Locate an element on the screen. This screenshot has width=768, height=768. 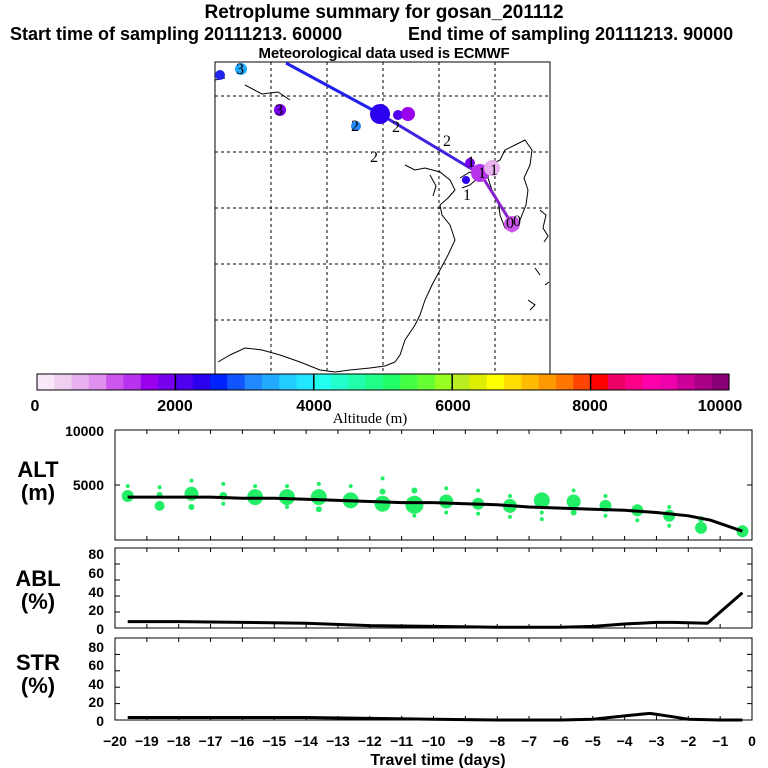
x-tick-label: −1 is located at coordinates (720, 741).